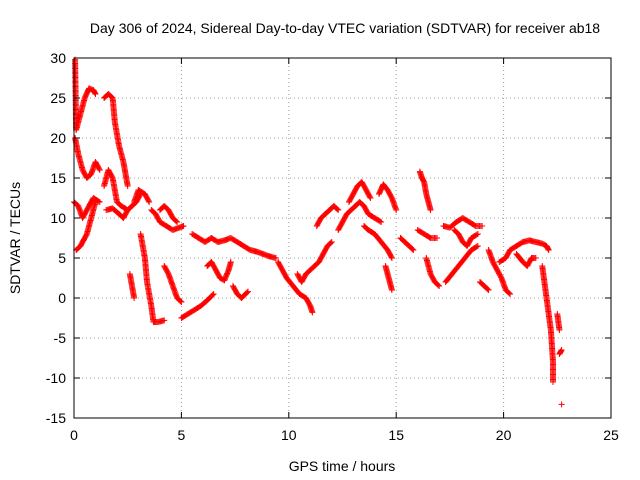 The width and height of the screenshot is (640, 480). Describe the element at coordinates (504, 435) in the screenshot. I see `x-tick-label: 20` at that location.